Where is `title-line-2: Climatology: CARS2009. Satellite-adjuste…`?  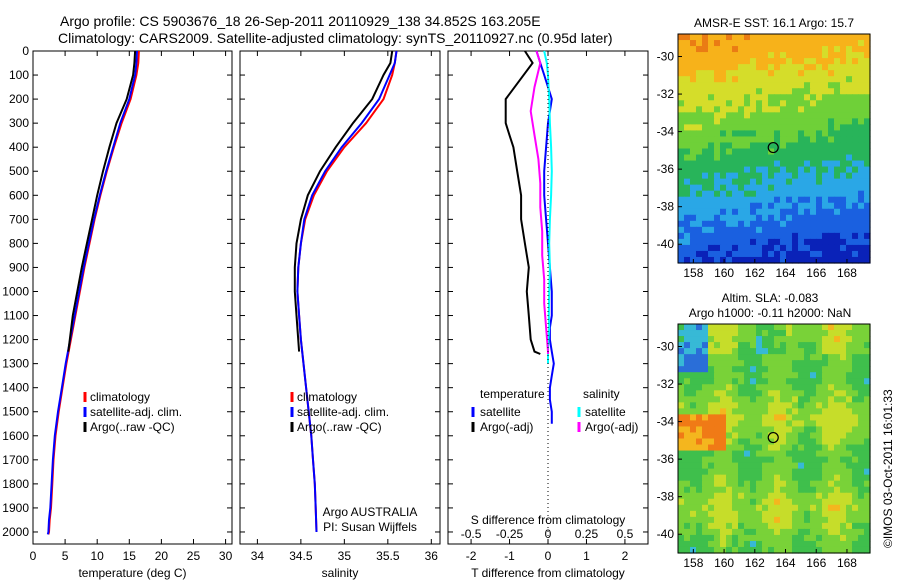 title-line-2: Climatology: CARS2009. Satellite-adjuste… is located at coordinates (335, 38).